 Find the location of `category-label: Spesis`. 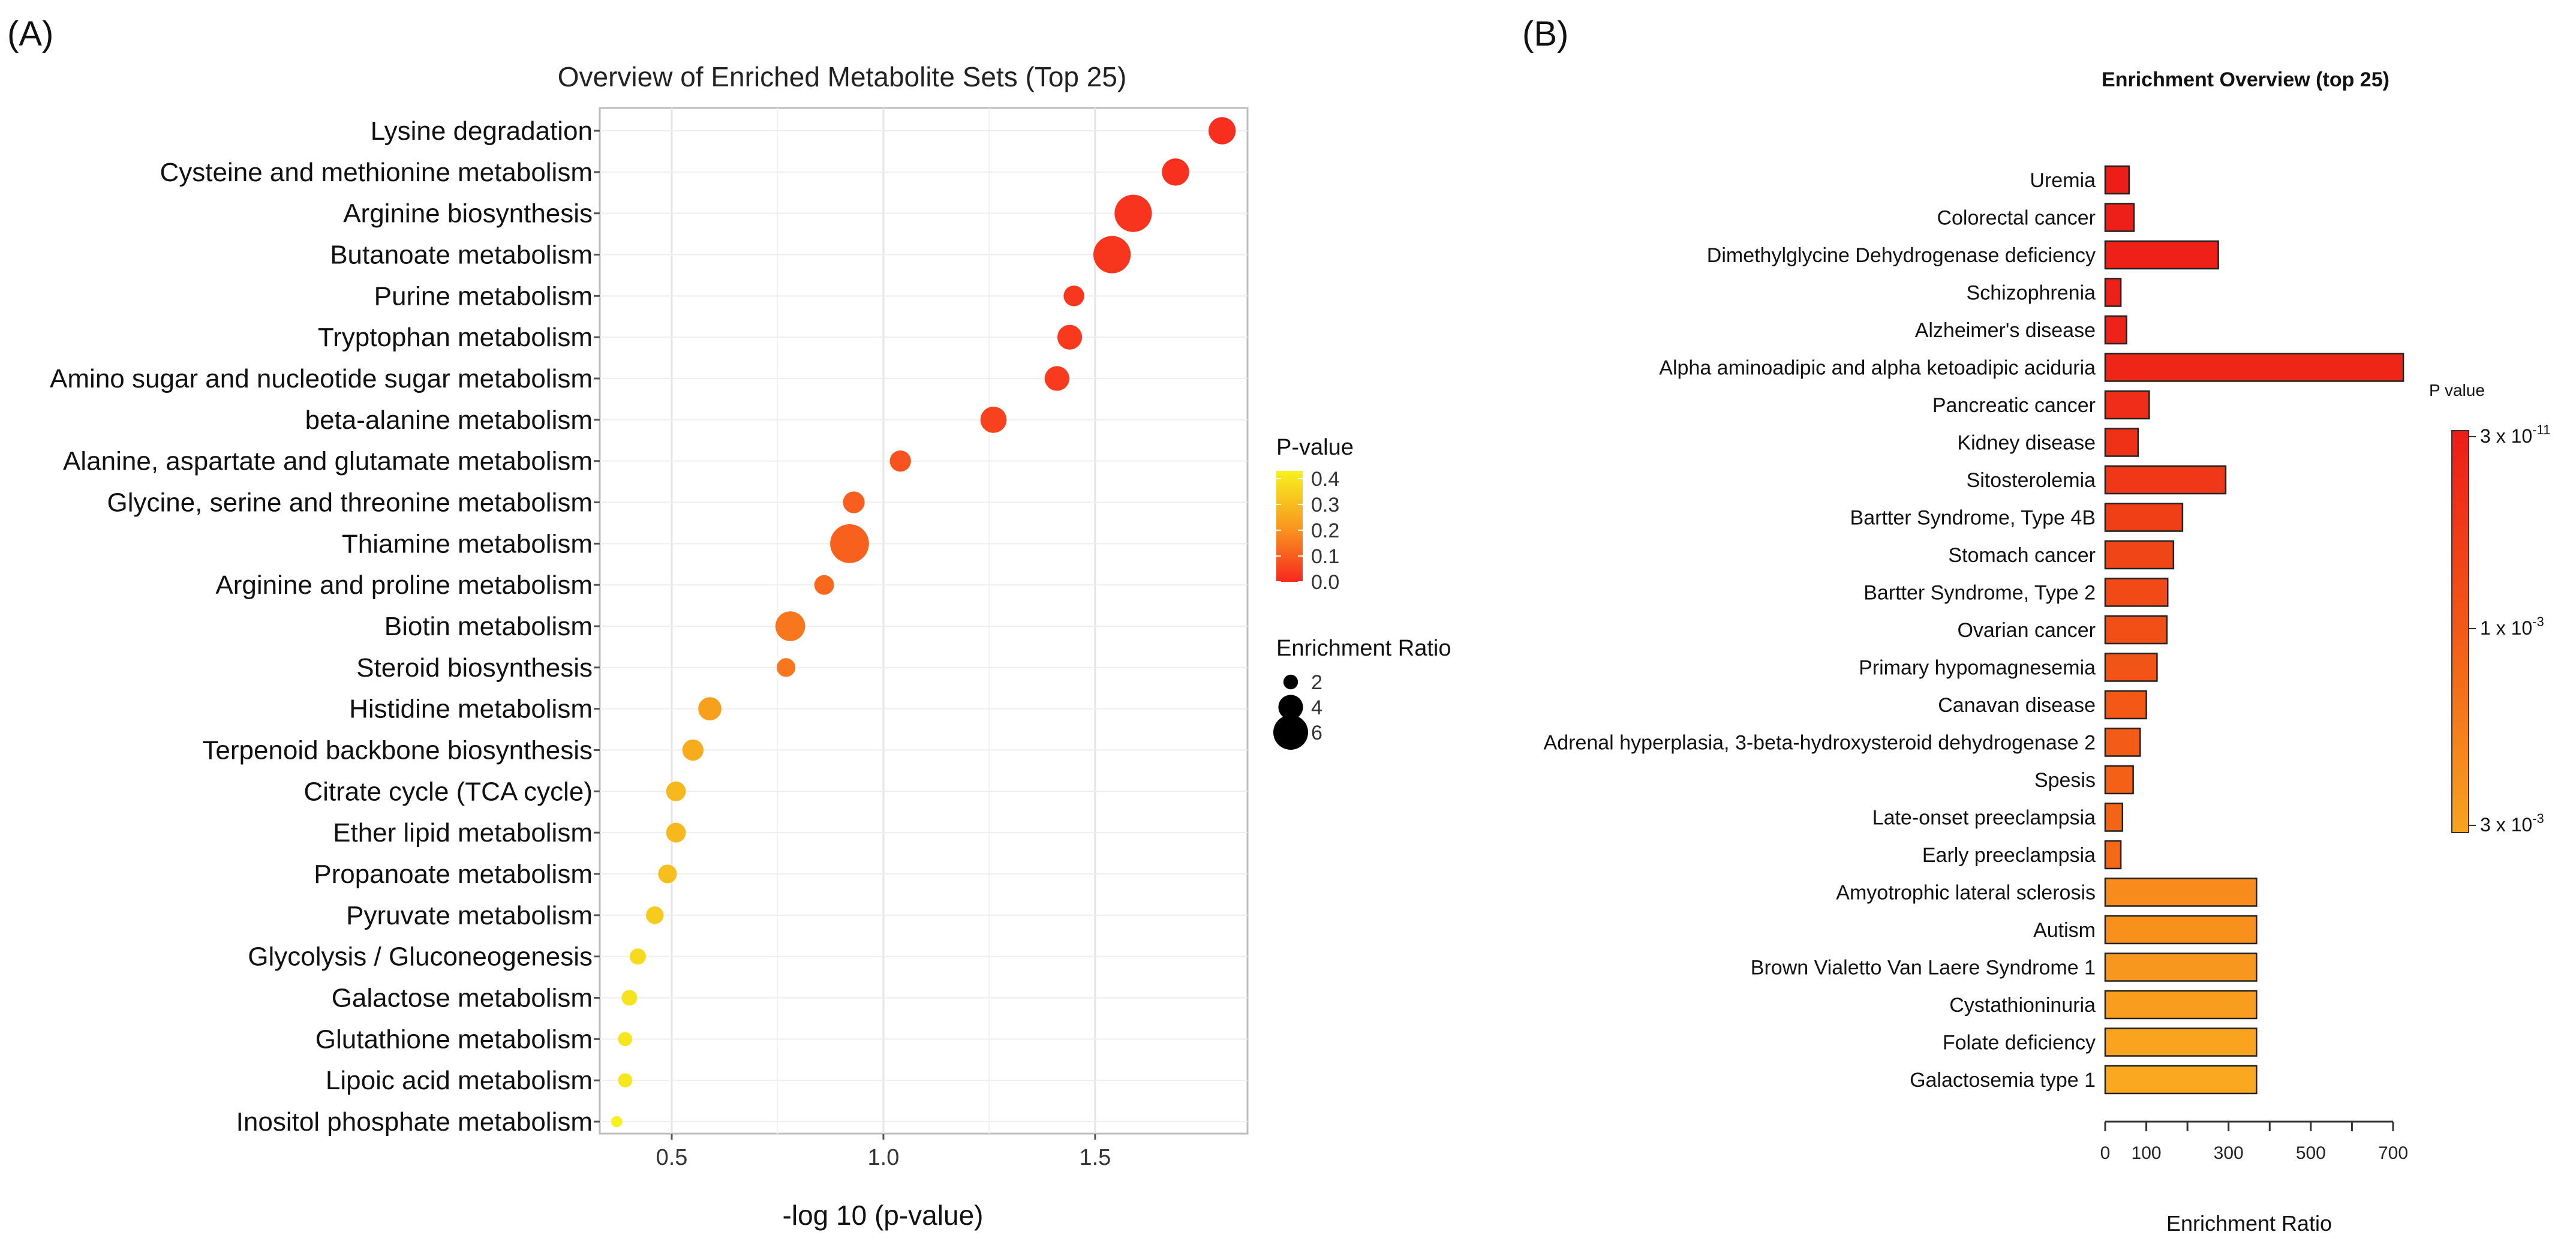

category-label: Spesis is located at coordinates (2065, 780).